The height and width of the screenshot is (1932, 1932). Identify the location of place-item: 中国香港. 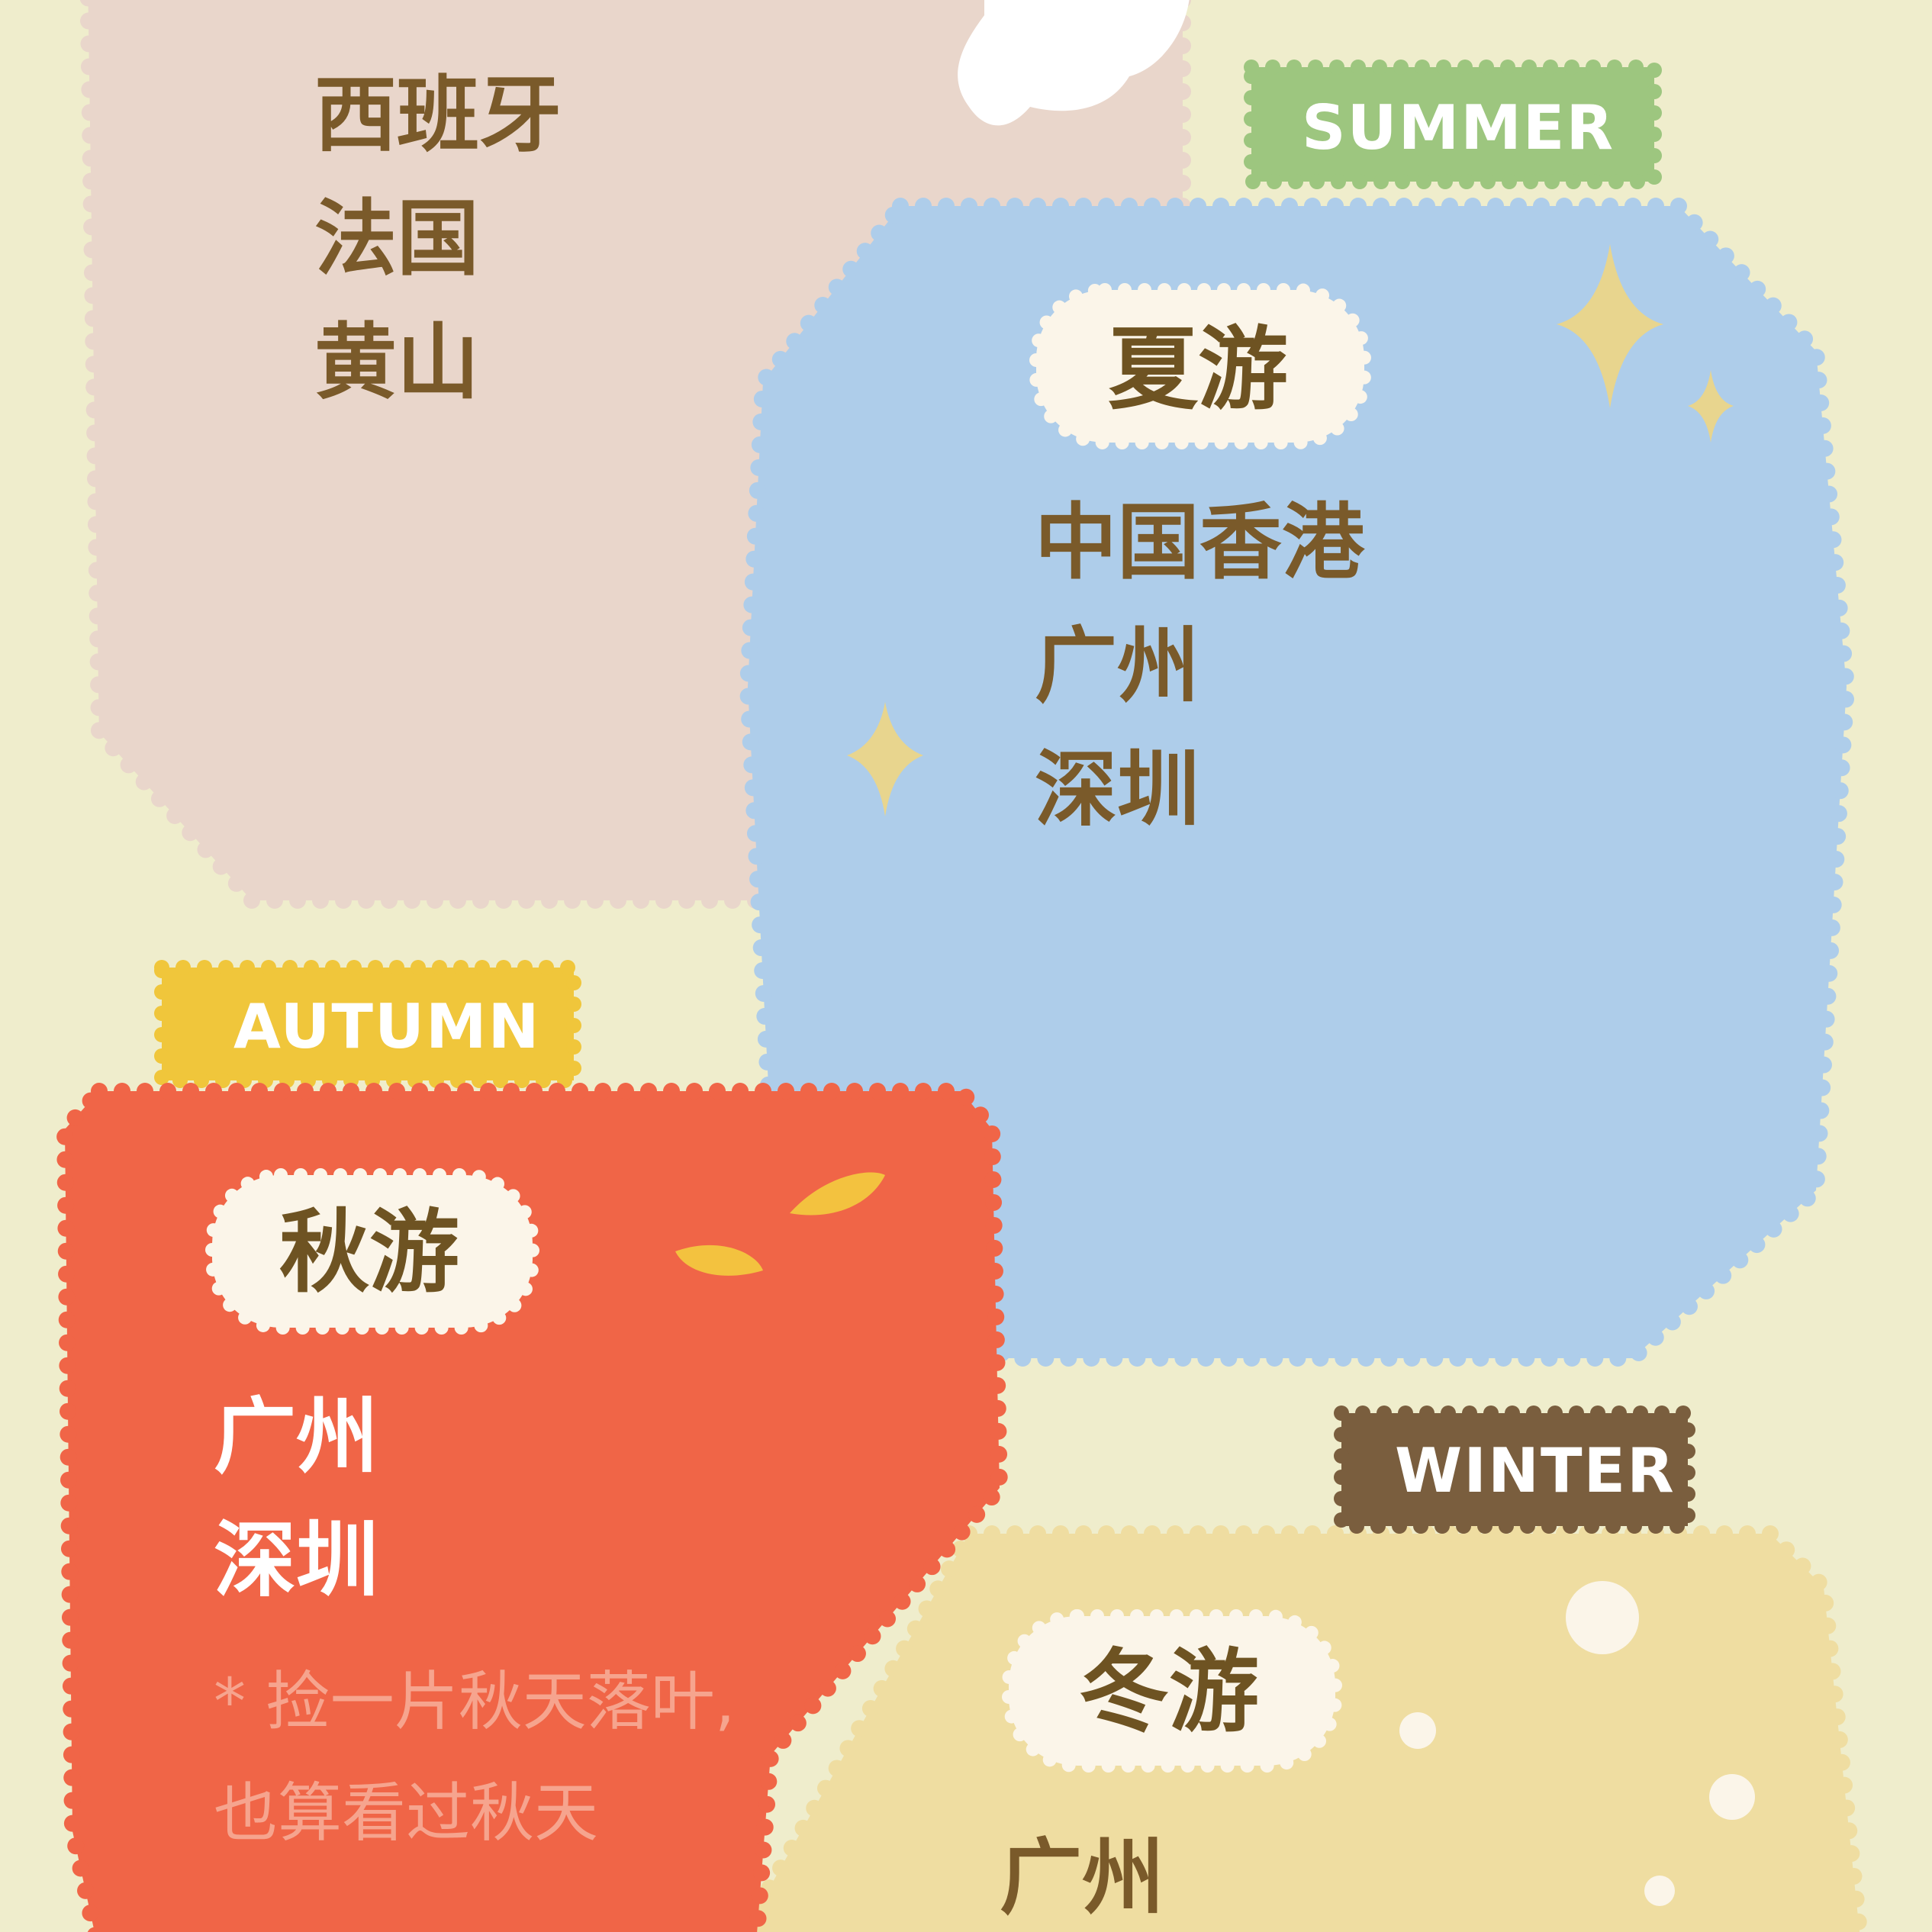
(1200, 543).